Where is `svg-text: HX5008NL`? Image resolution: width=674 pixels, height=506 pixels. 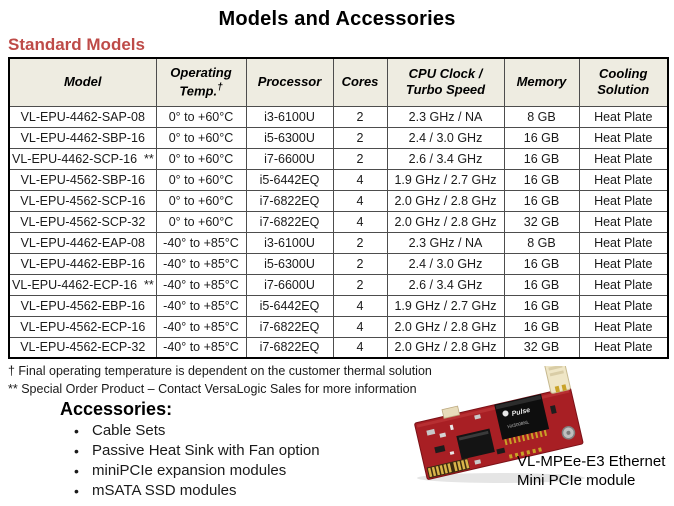
svg-text: HX5008NL is located at coordinates (518, 424).